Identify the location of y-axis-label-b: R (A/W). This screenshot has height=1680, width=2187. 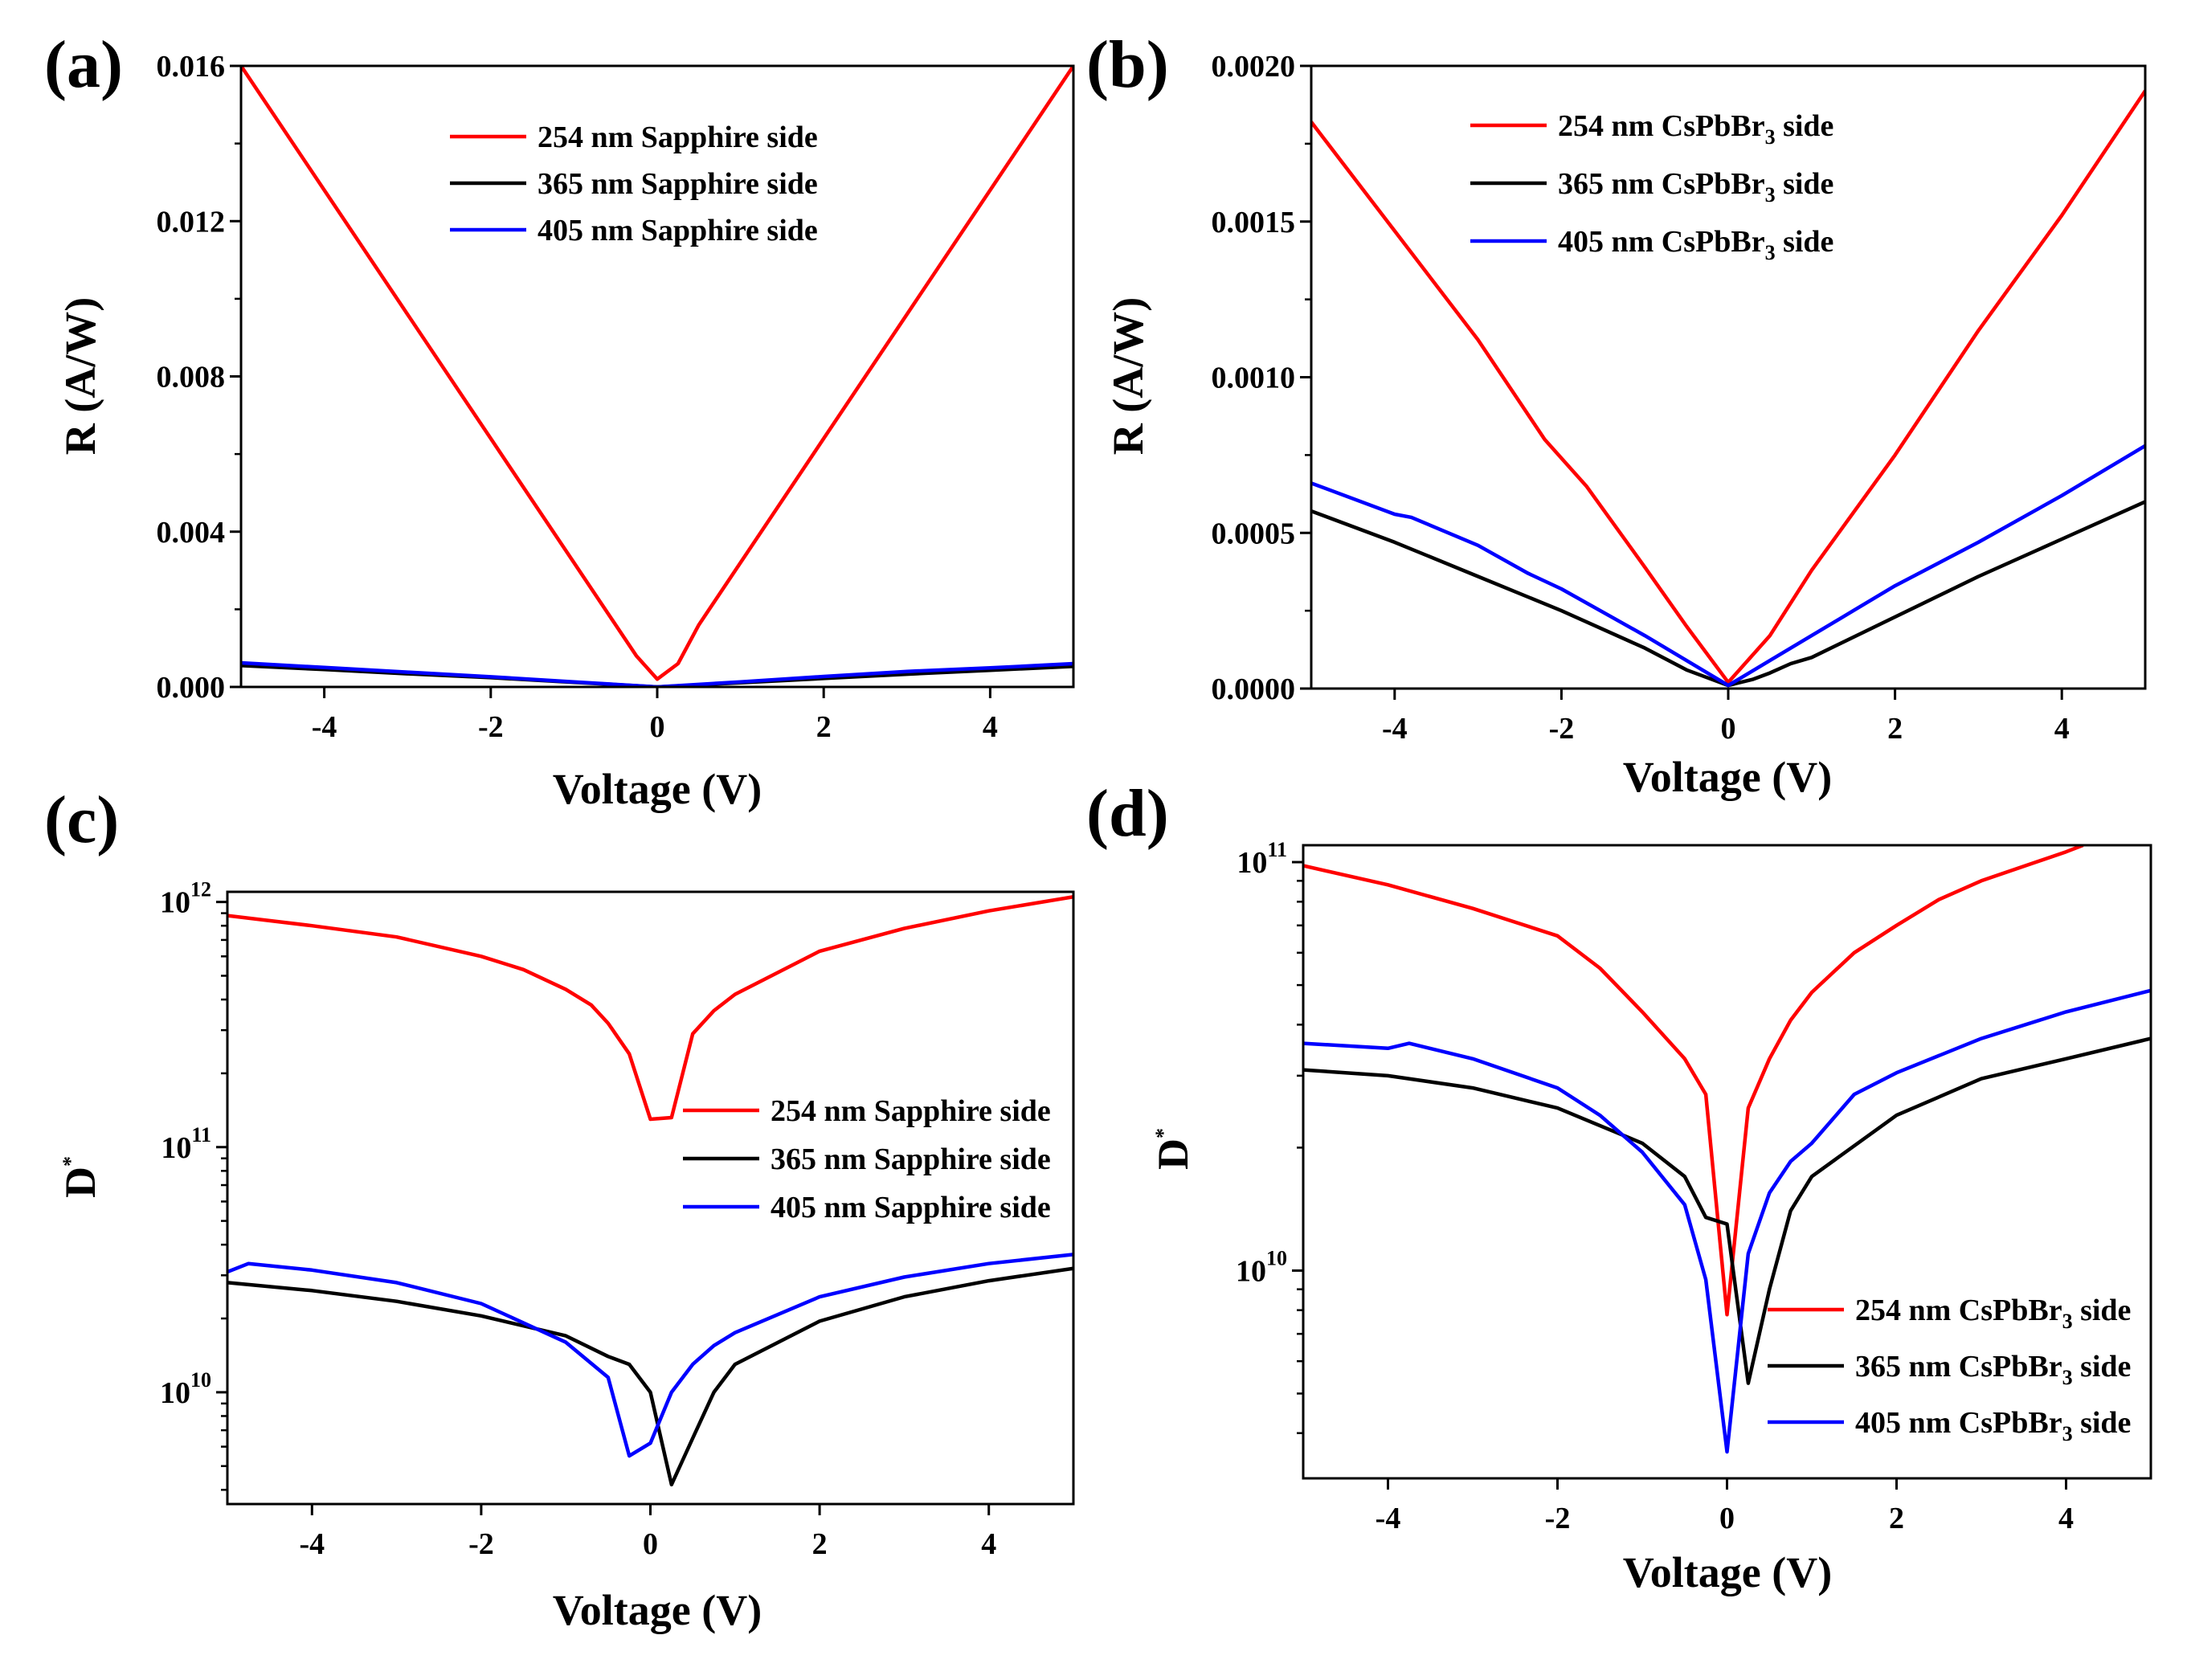
(1128, 376).